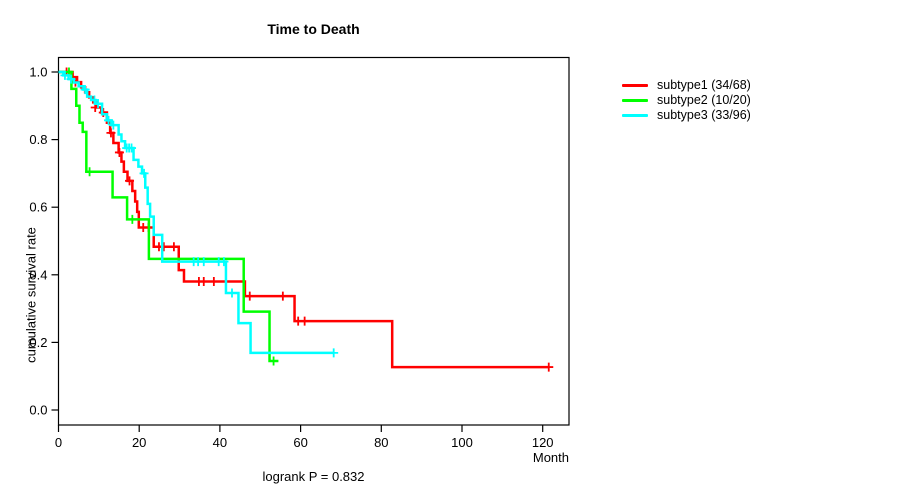  What do you see at coordinates (550, 457) in the screenshot?
I see `x-axis-label: Month` at bounding box center [550, 457].